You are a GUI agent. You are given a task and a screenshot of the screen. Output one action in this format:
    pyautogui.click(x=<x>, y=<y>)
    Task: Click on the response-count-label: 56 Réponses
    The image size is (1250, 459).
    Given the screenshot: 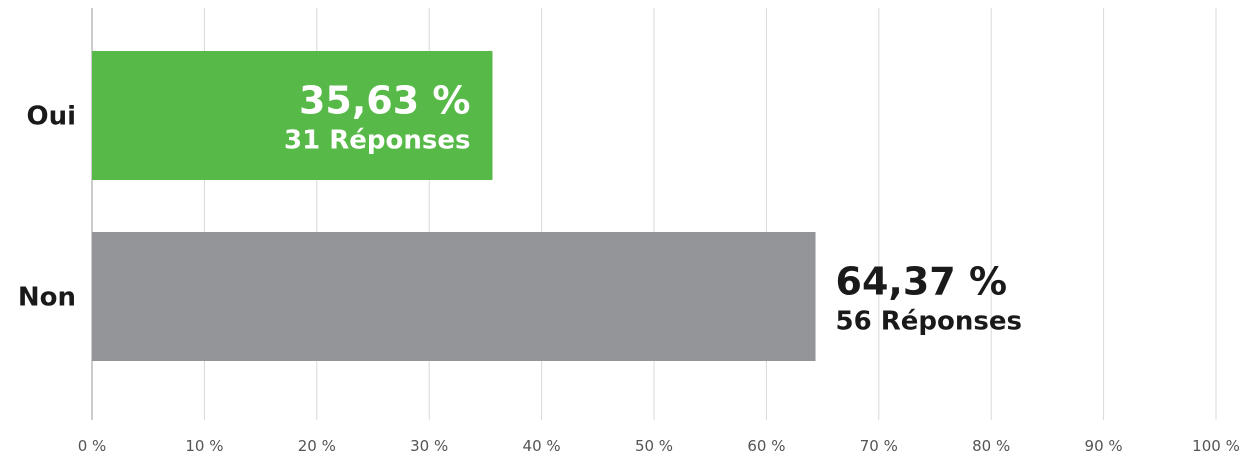 What is the action you would take?
    pyautogui.click(x=929, y=322)
    